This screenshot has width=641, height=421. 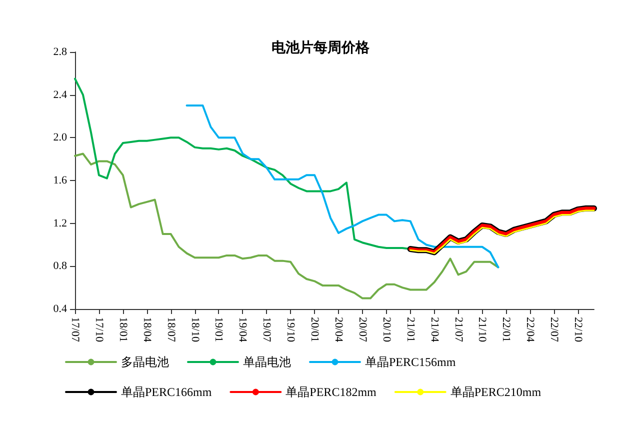 I want to click on x-tick-label: 20/10, so click(x=386, y=330).